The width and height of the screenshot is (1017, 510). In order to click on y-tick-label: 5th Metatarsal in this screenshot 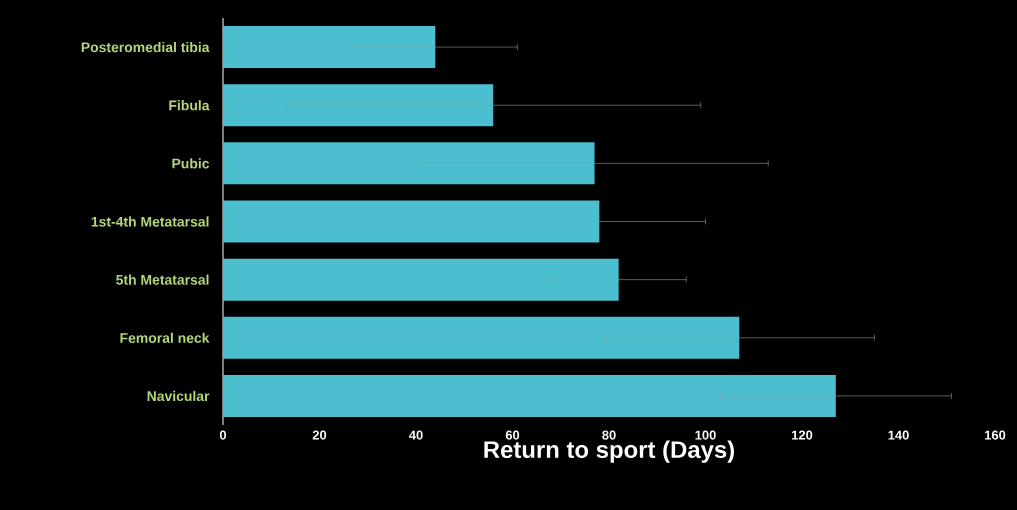, I will do `click(162, 279)`.